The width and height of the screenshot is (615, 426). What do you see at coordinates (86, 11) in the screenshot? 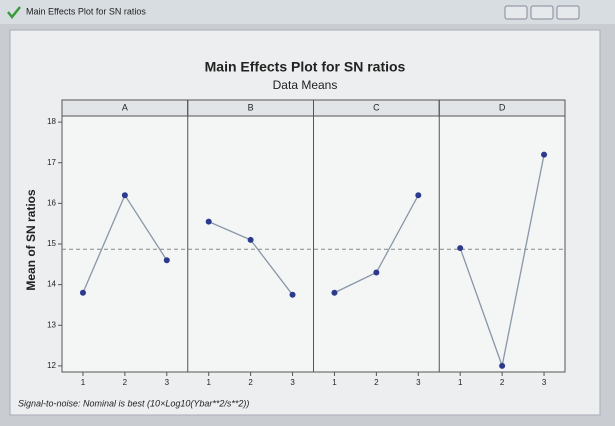
I see `window-title: Main Effects Plot for SN ratios` at bounding box center [86, 11].